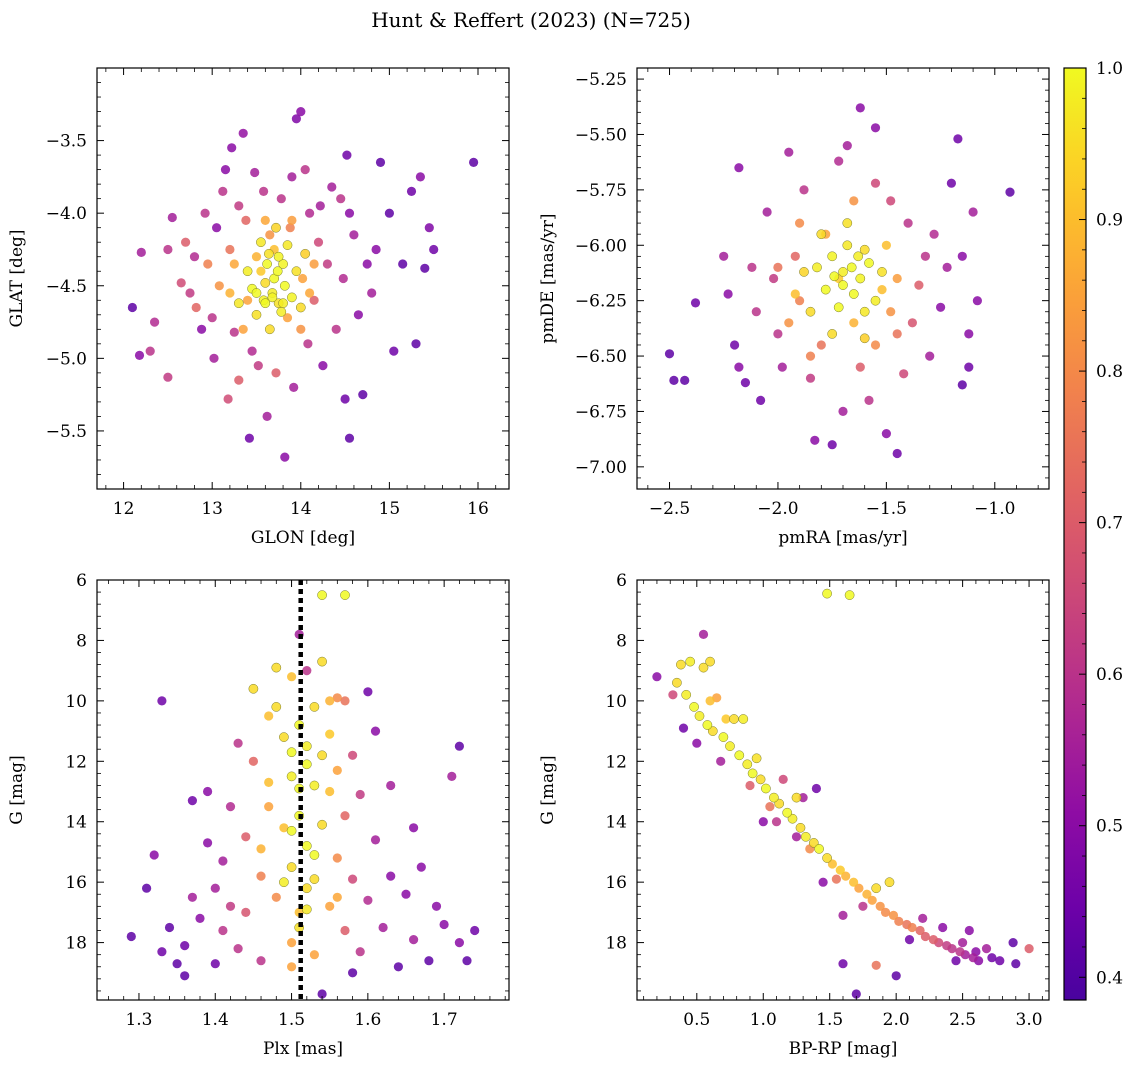 The width and height of the screenshot is (1136, 1067). What do you see at coordinates (444, 1020) in the screenshot?
I see `x-tick-label: 1.7` at bounding box center [444, 1020].